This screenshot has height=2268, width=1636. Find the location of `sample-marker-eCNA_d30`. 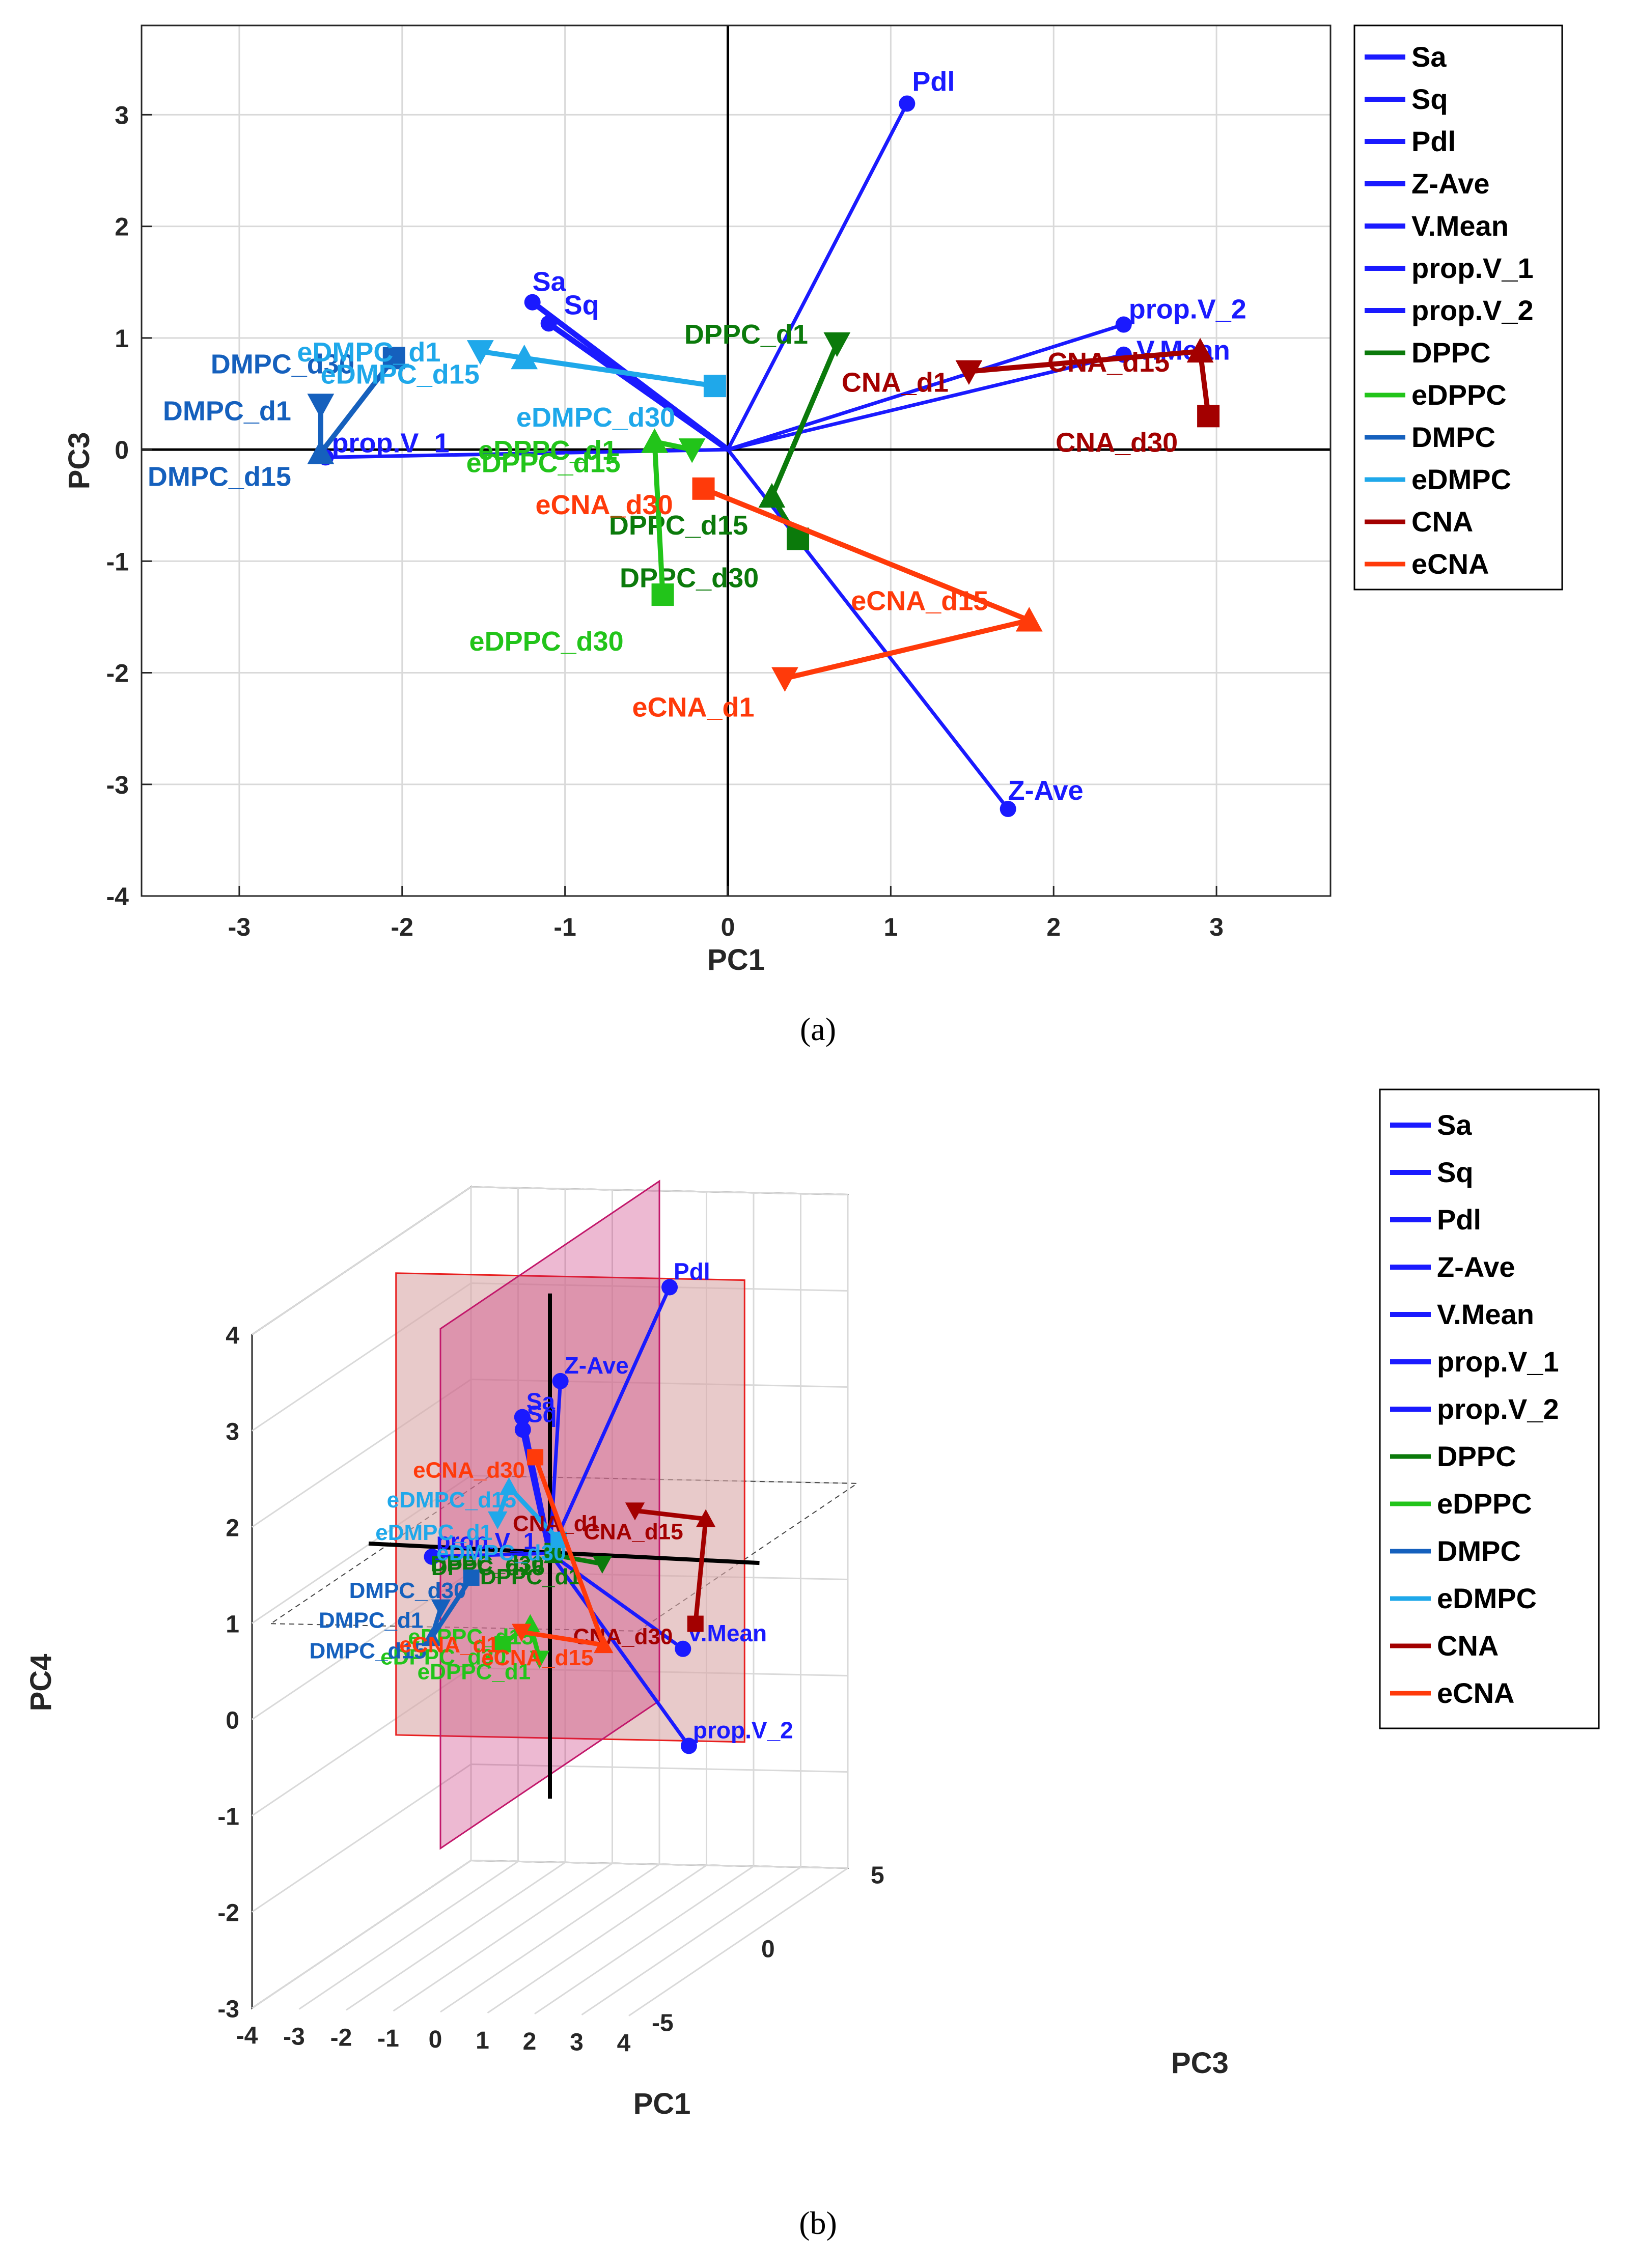

sample-marker-eCNA_d30 is located at coordinates (703, 488).